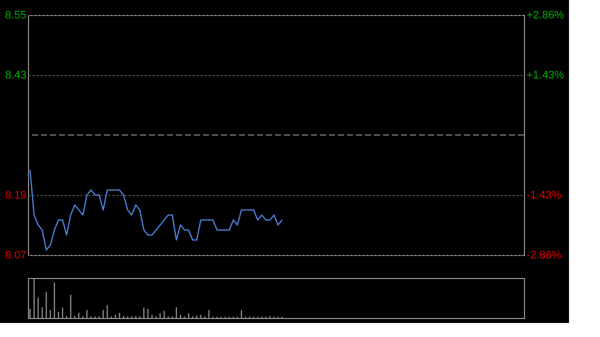 Image resolution: width=600 pixels, height=337 pixels. I want to click on y2-tick-label: -2.86%, so click(544, 256).